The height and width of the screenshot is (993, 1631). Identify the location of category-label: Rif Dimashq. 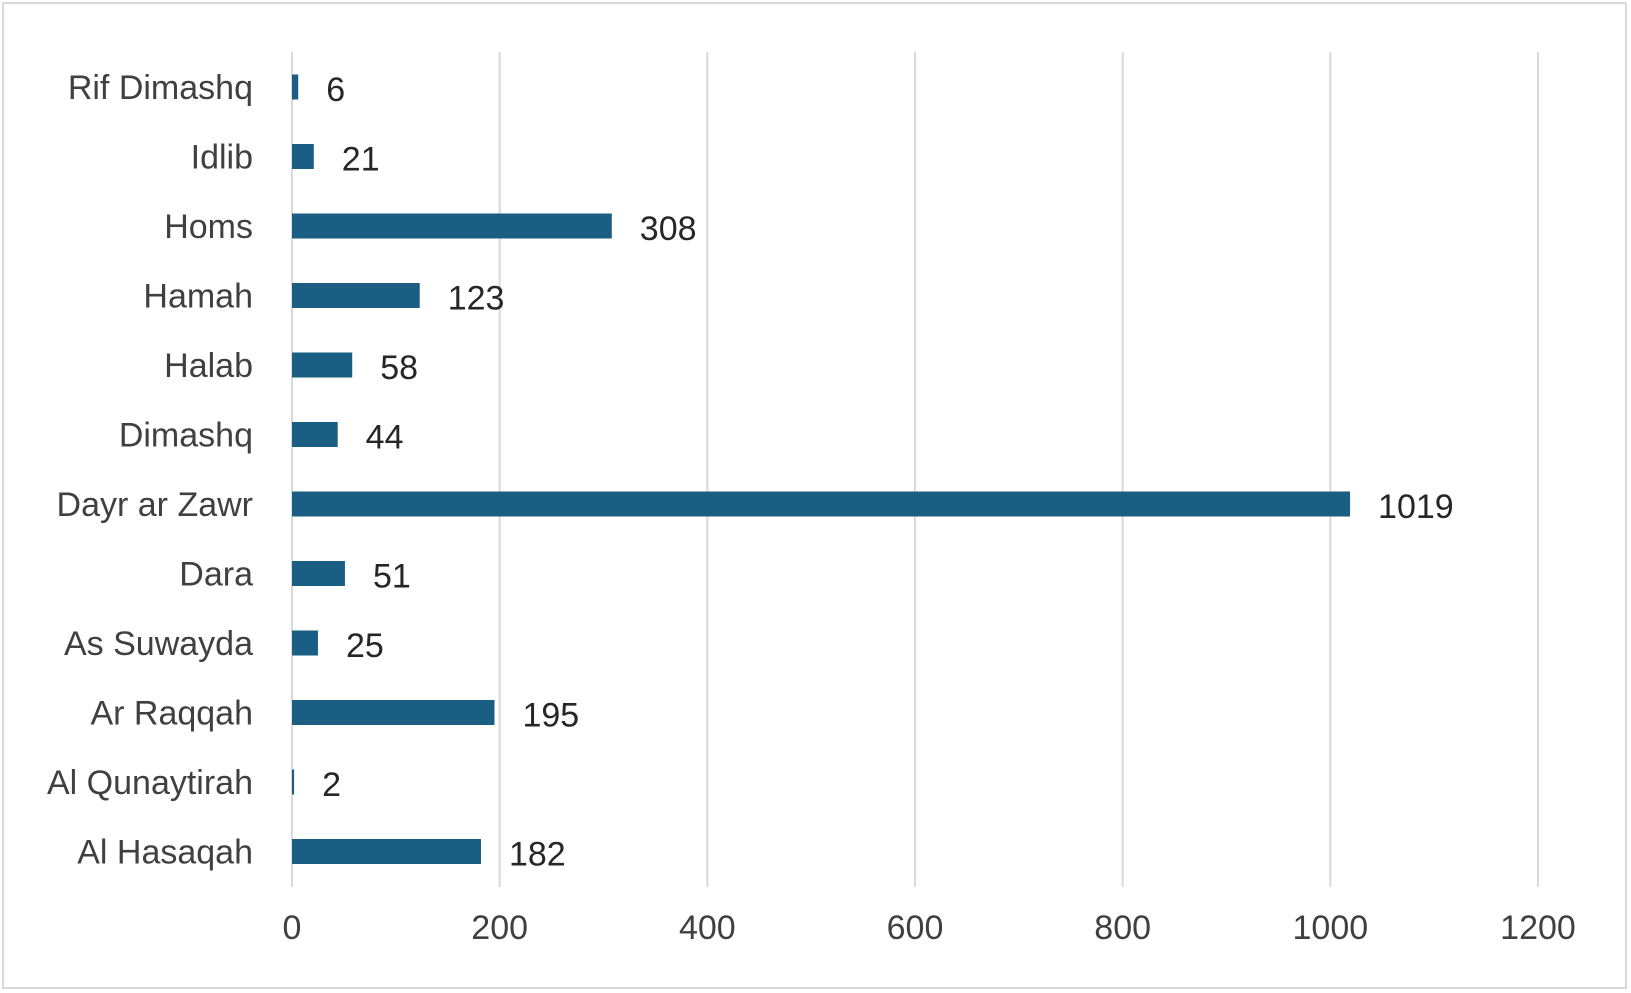
(160, 88).